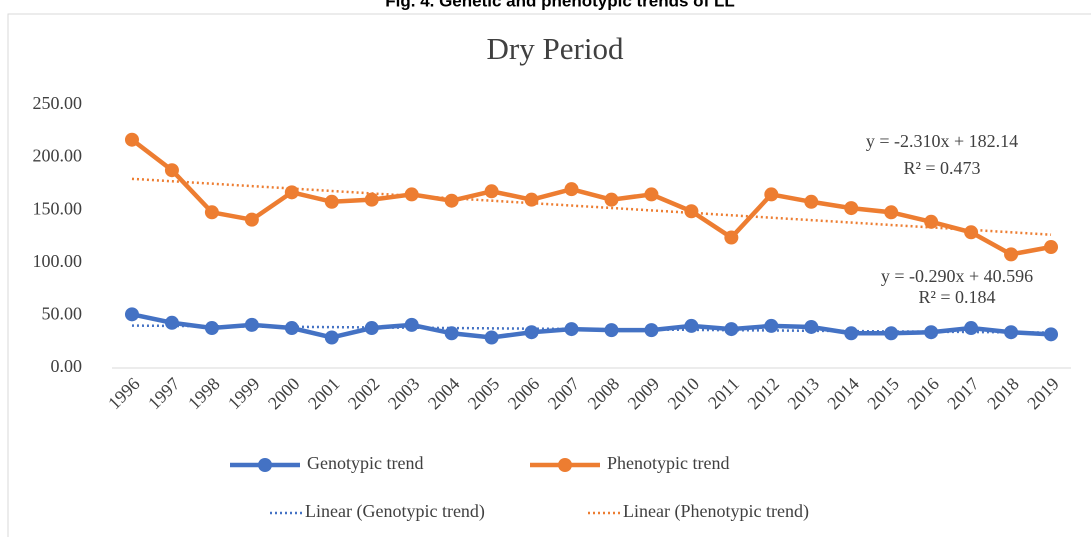 The width and height of the screenshot is (1091, 537). Describe the element at coordinates (62, 314) in the screenshot. I see `y-tick-label: 50.00` at that location.